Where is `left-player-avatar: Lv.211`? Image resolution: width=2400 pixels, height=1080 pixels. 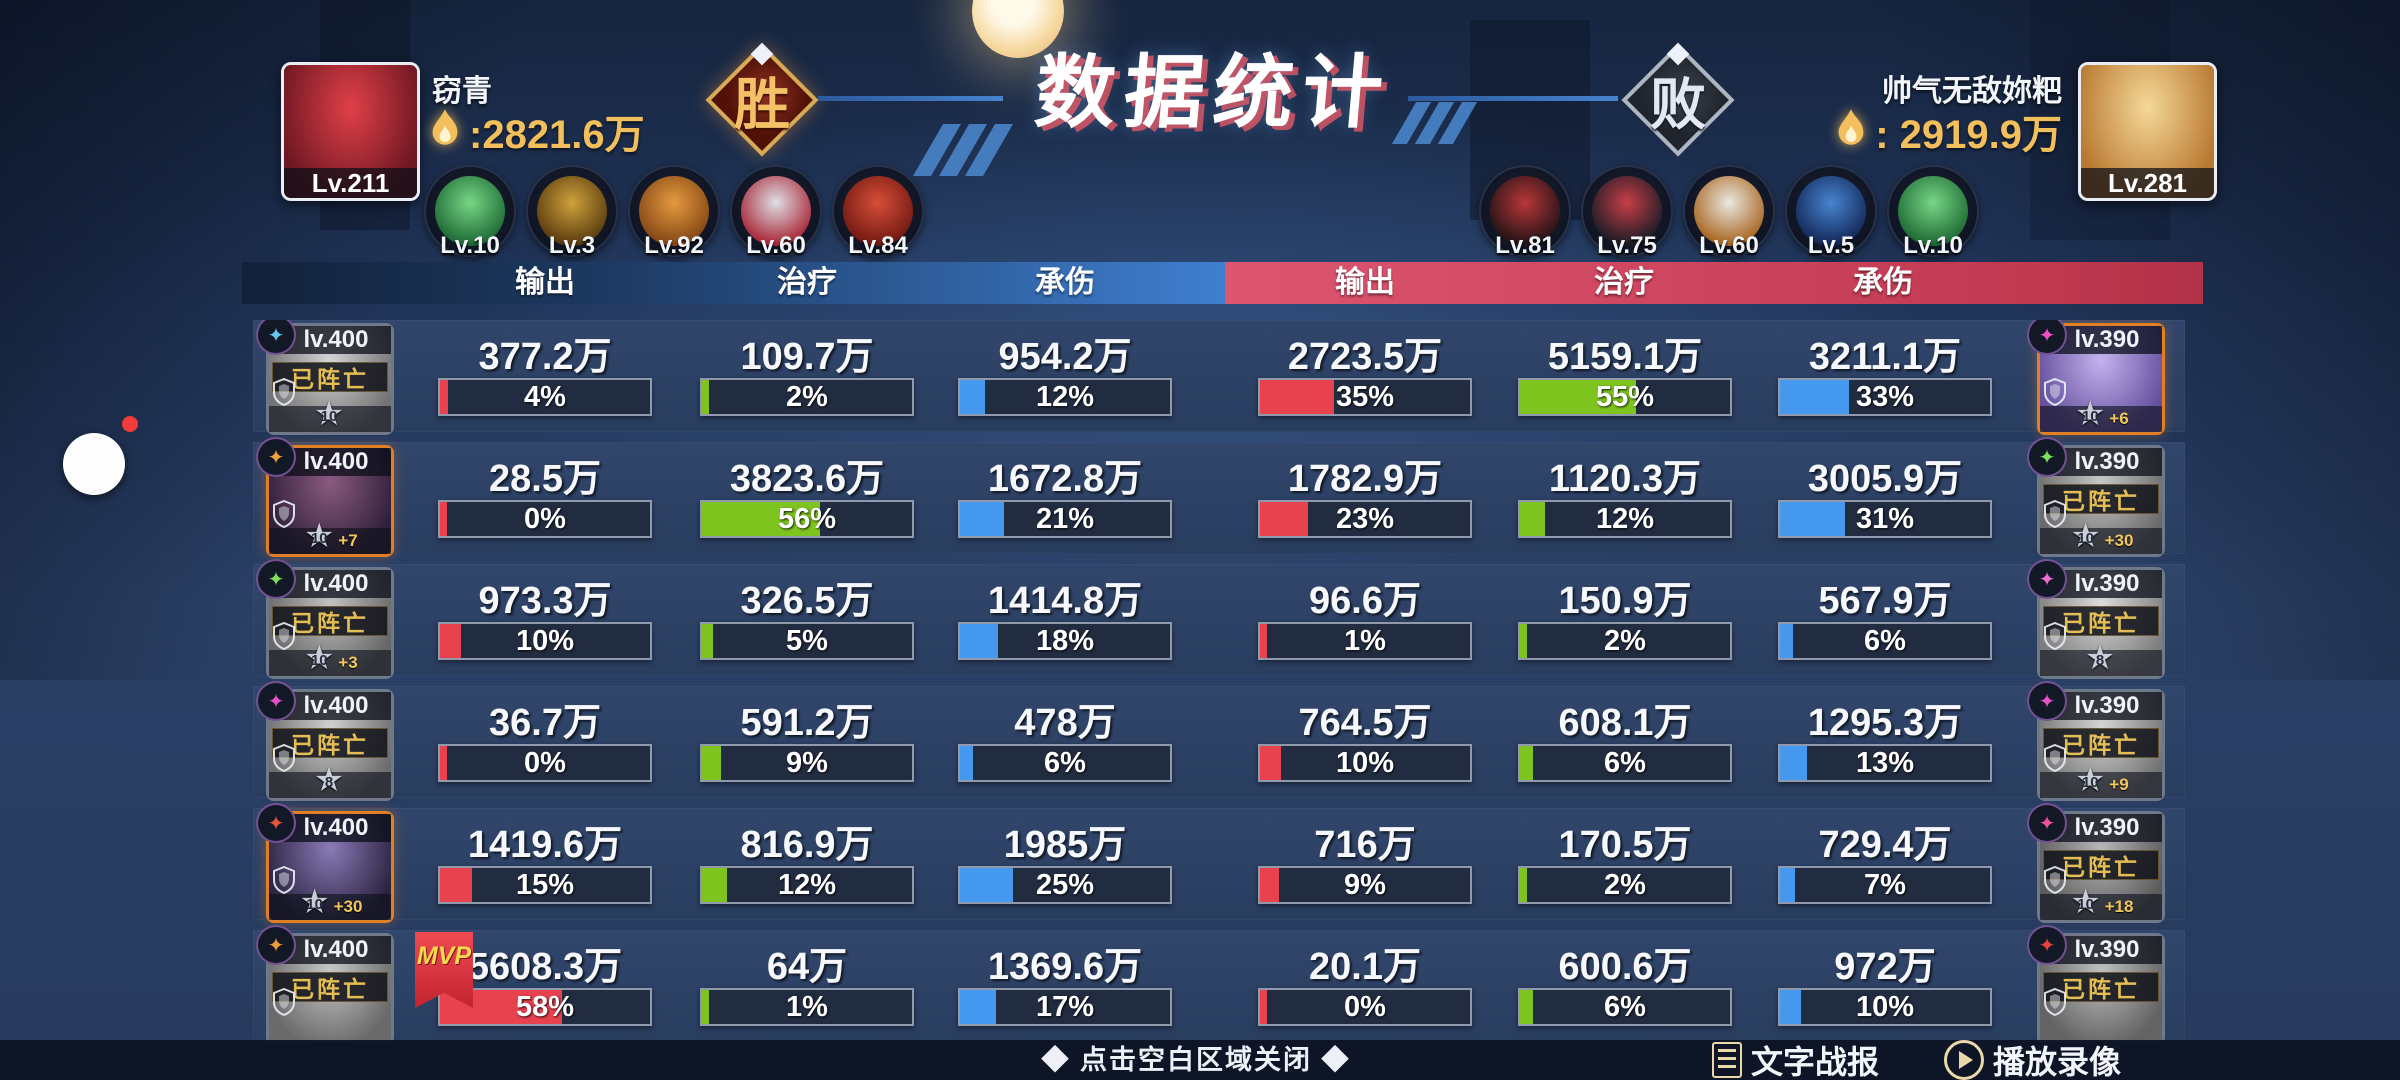
left-player-avatar: Lv.211 is located at coordinates (350, 131).